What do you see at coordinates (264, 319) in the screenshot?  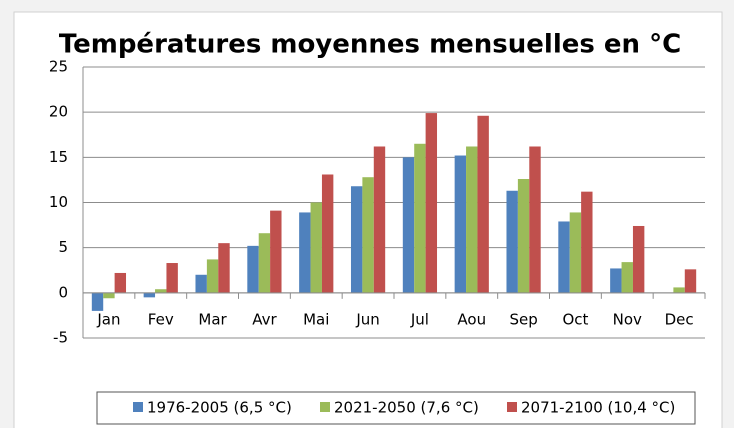 I see `x-tick-label: Avr` at bounding box center [264, 319].